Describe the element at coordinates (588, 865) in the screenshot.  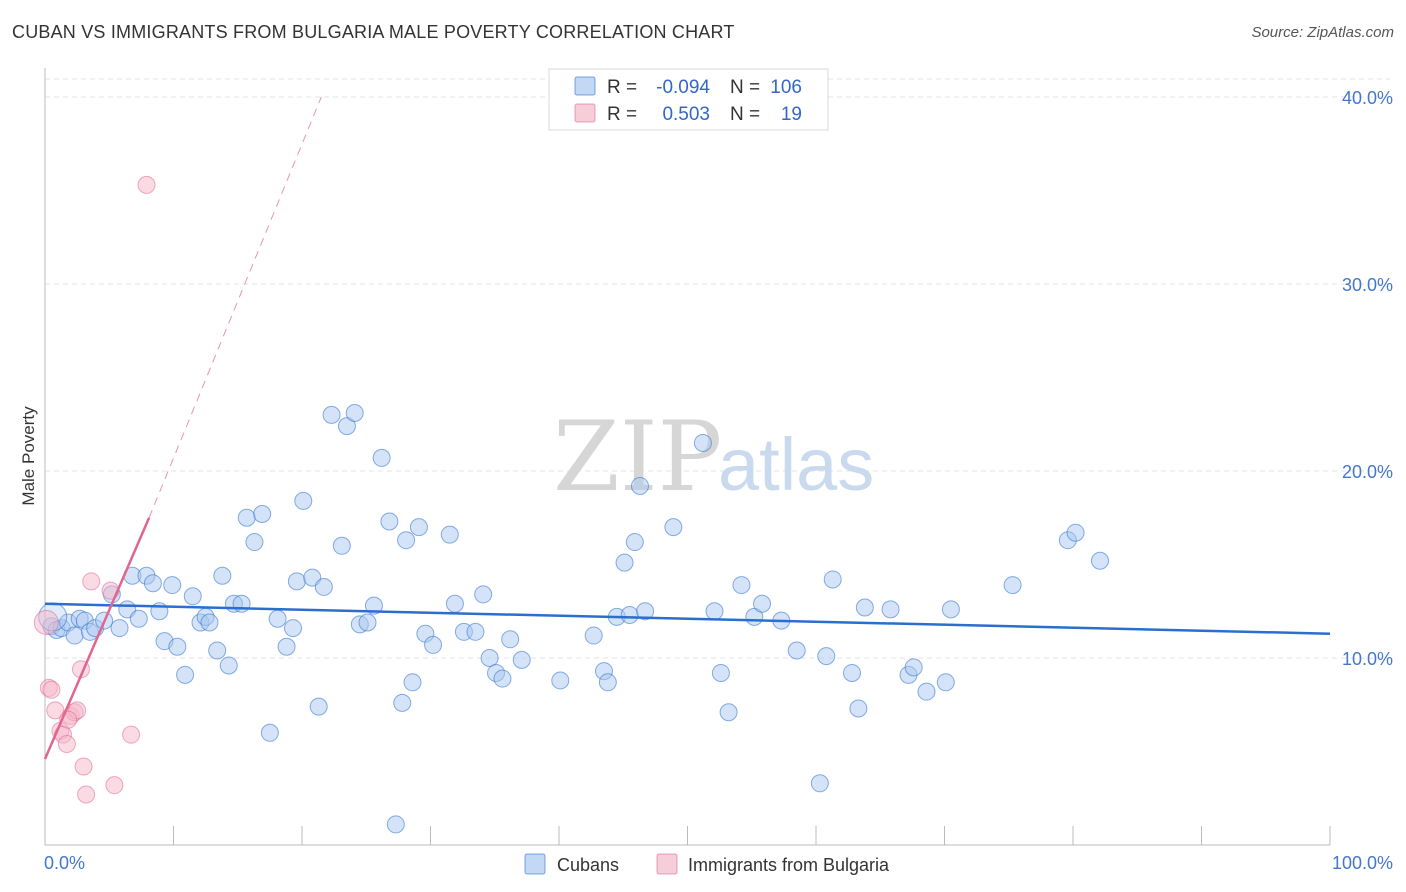
I see `legend-bottom-label-cubans: Cubans` at that location.